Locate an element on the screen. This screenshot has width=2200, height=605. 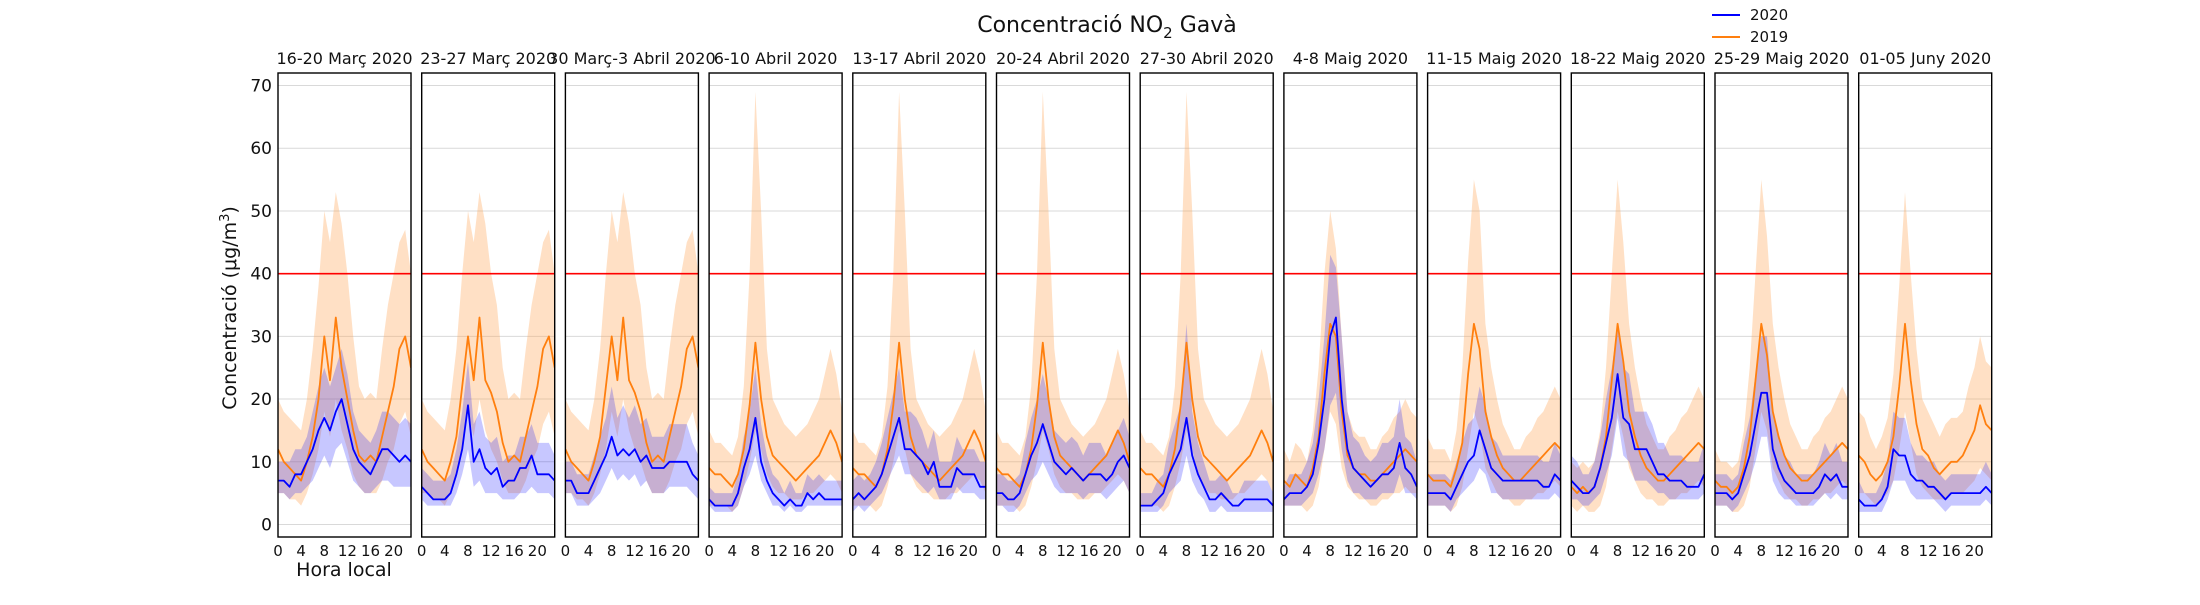
legend-label-2020: 2020 is located at coordinates (1769, 15).